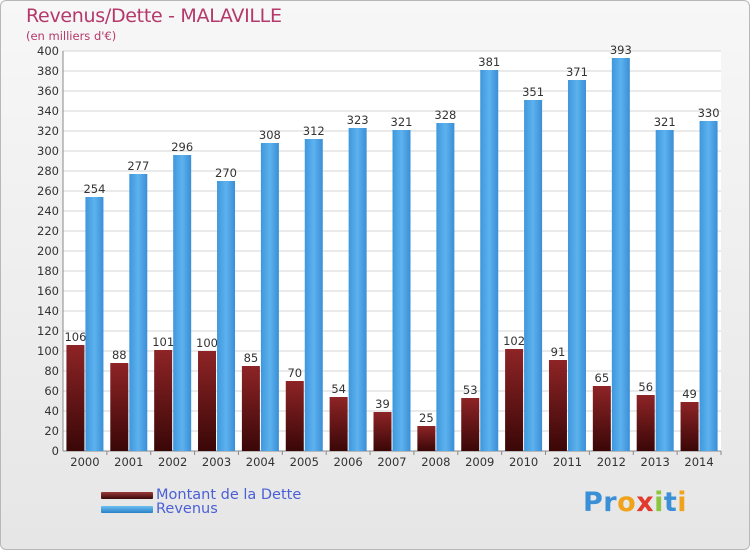  Describe the element at coordinates (48, 191) in the screenshot. I see `y-tick-label: 260` at that location.